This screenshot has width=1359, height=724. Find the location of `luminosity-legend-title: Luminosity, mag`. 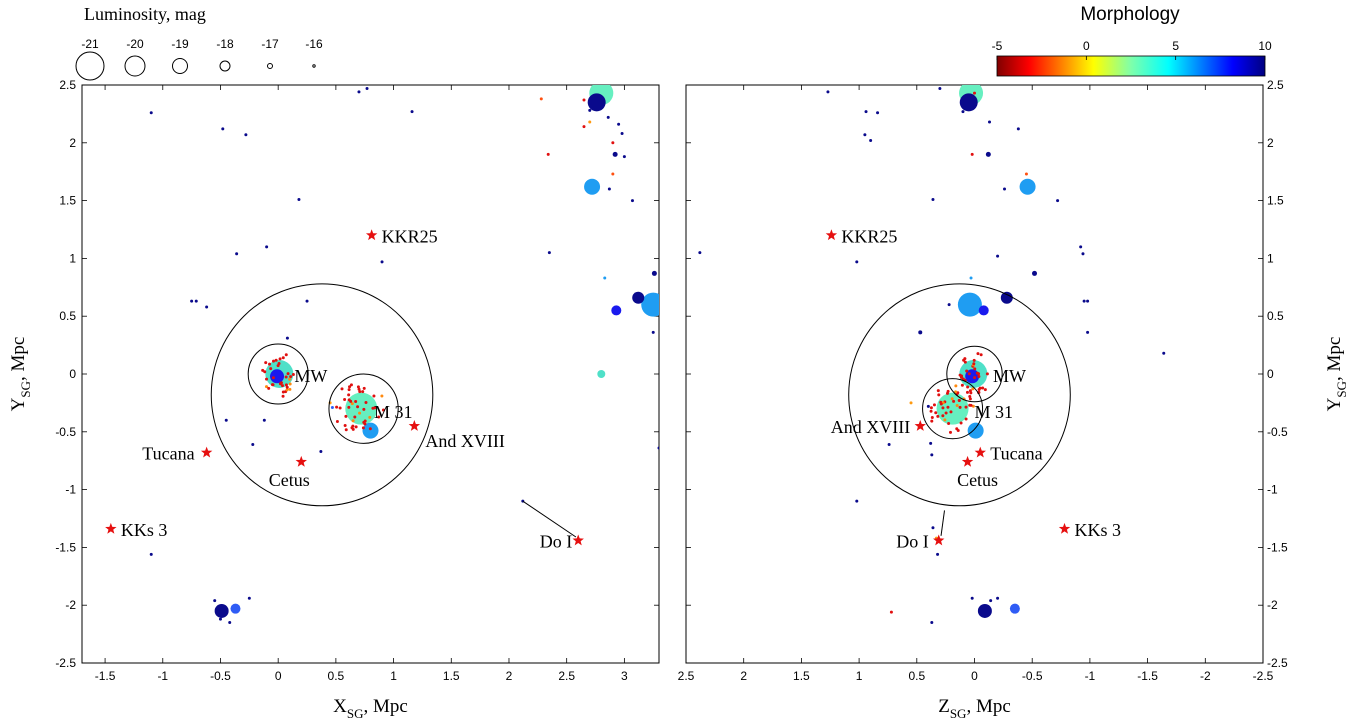

luminosity-legend-title: Luminosity, mag is located at coordinates (145, 14).